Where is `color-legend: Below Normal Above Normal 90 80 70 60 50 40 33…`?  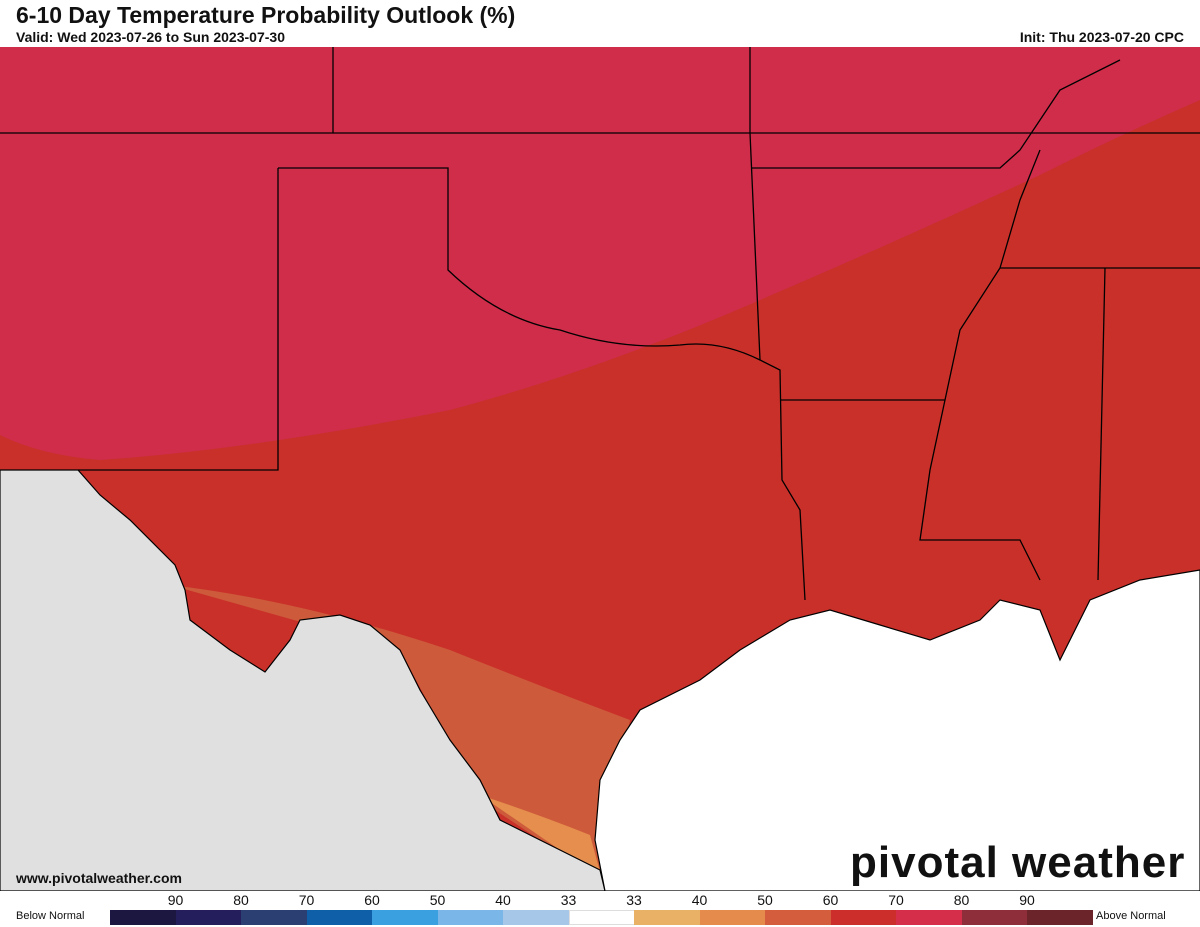
color-legend: Below Normal Above Normal 90 80 70 60 50 40 33… is located at coordinates (600, 909).